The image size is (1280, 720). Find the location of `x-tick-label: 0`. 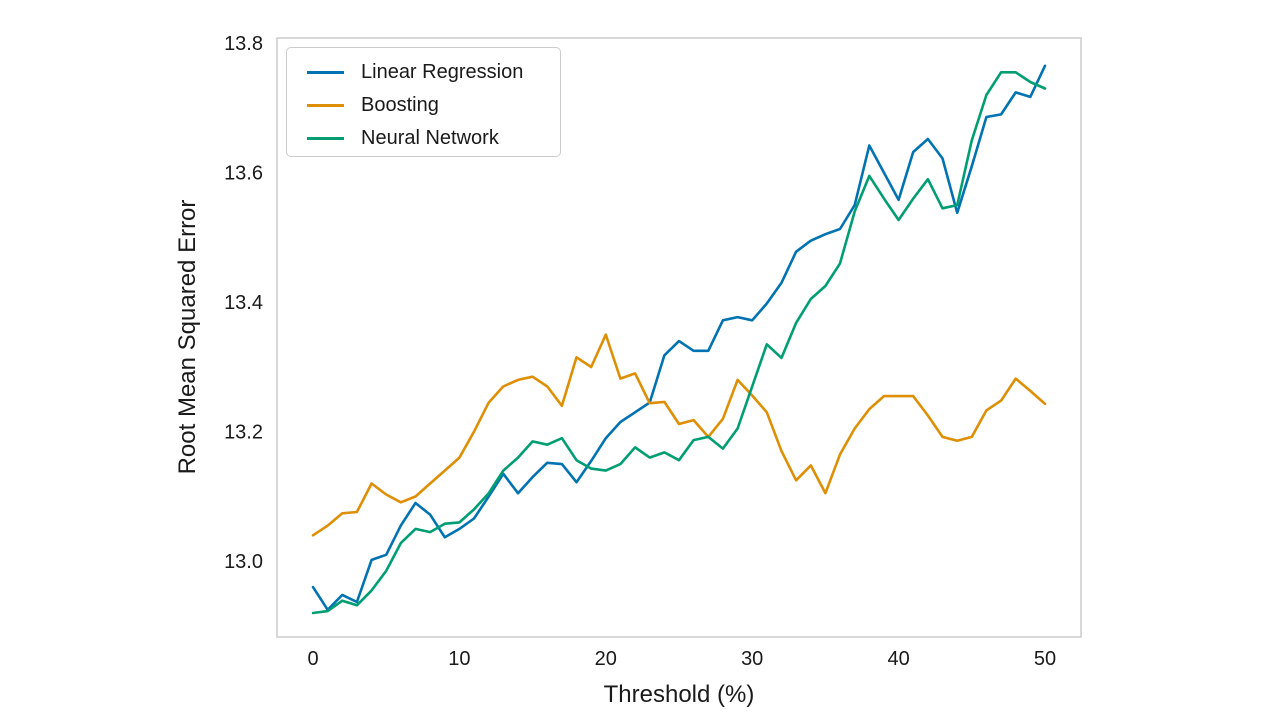

x-tick-label: 0 is located at coordinates (312, 659).